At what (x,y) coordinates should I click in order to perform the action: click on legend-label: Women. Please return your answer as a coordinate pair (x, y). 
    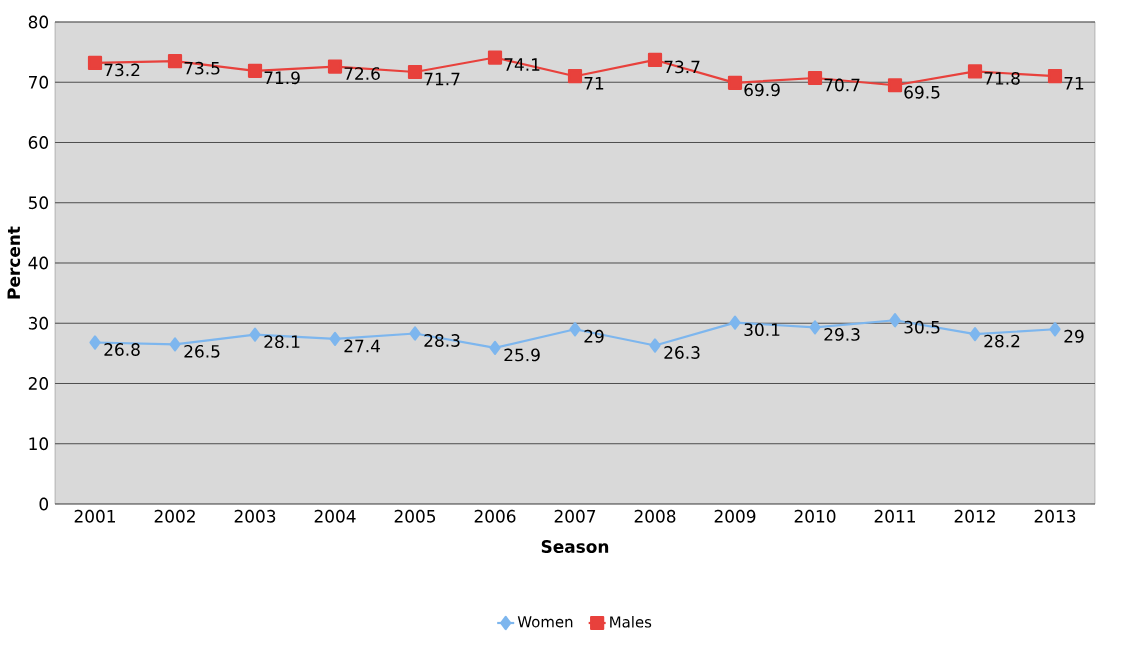
    Looking at the image, I should click on (545, 622).